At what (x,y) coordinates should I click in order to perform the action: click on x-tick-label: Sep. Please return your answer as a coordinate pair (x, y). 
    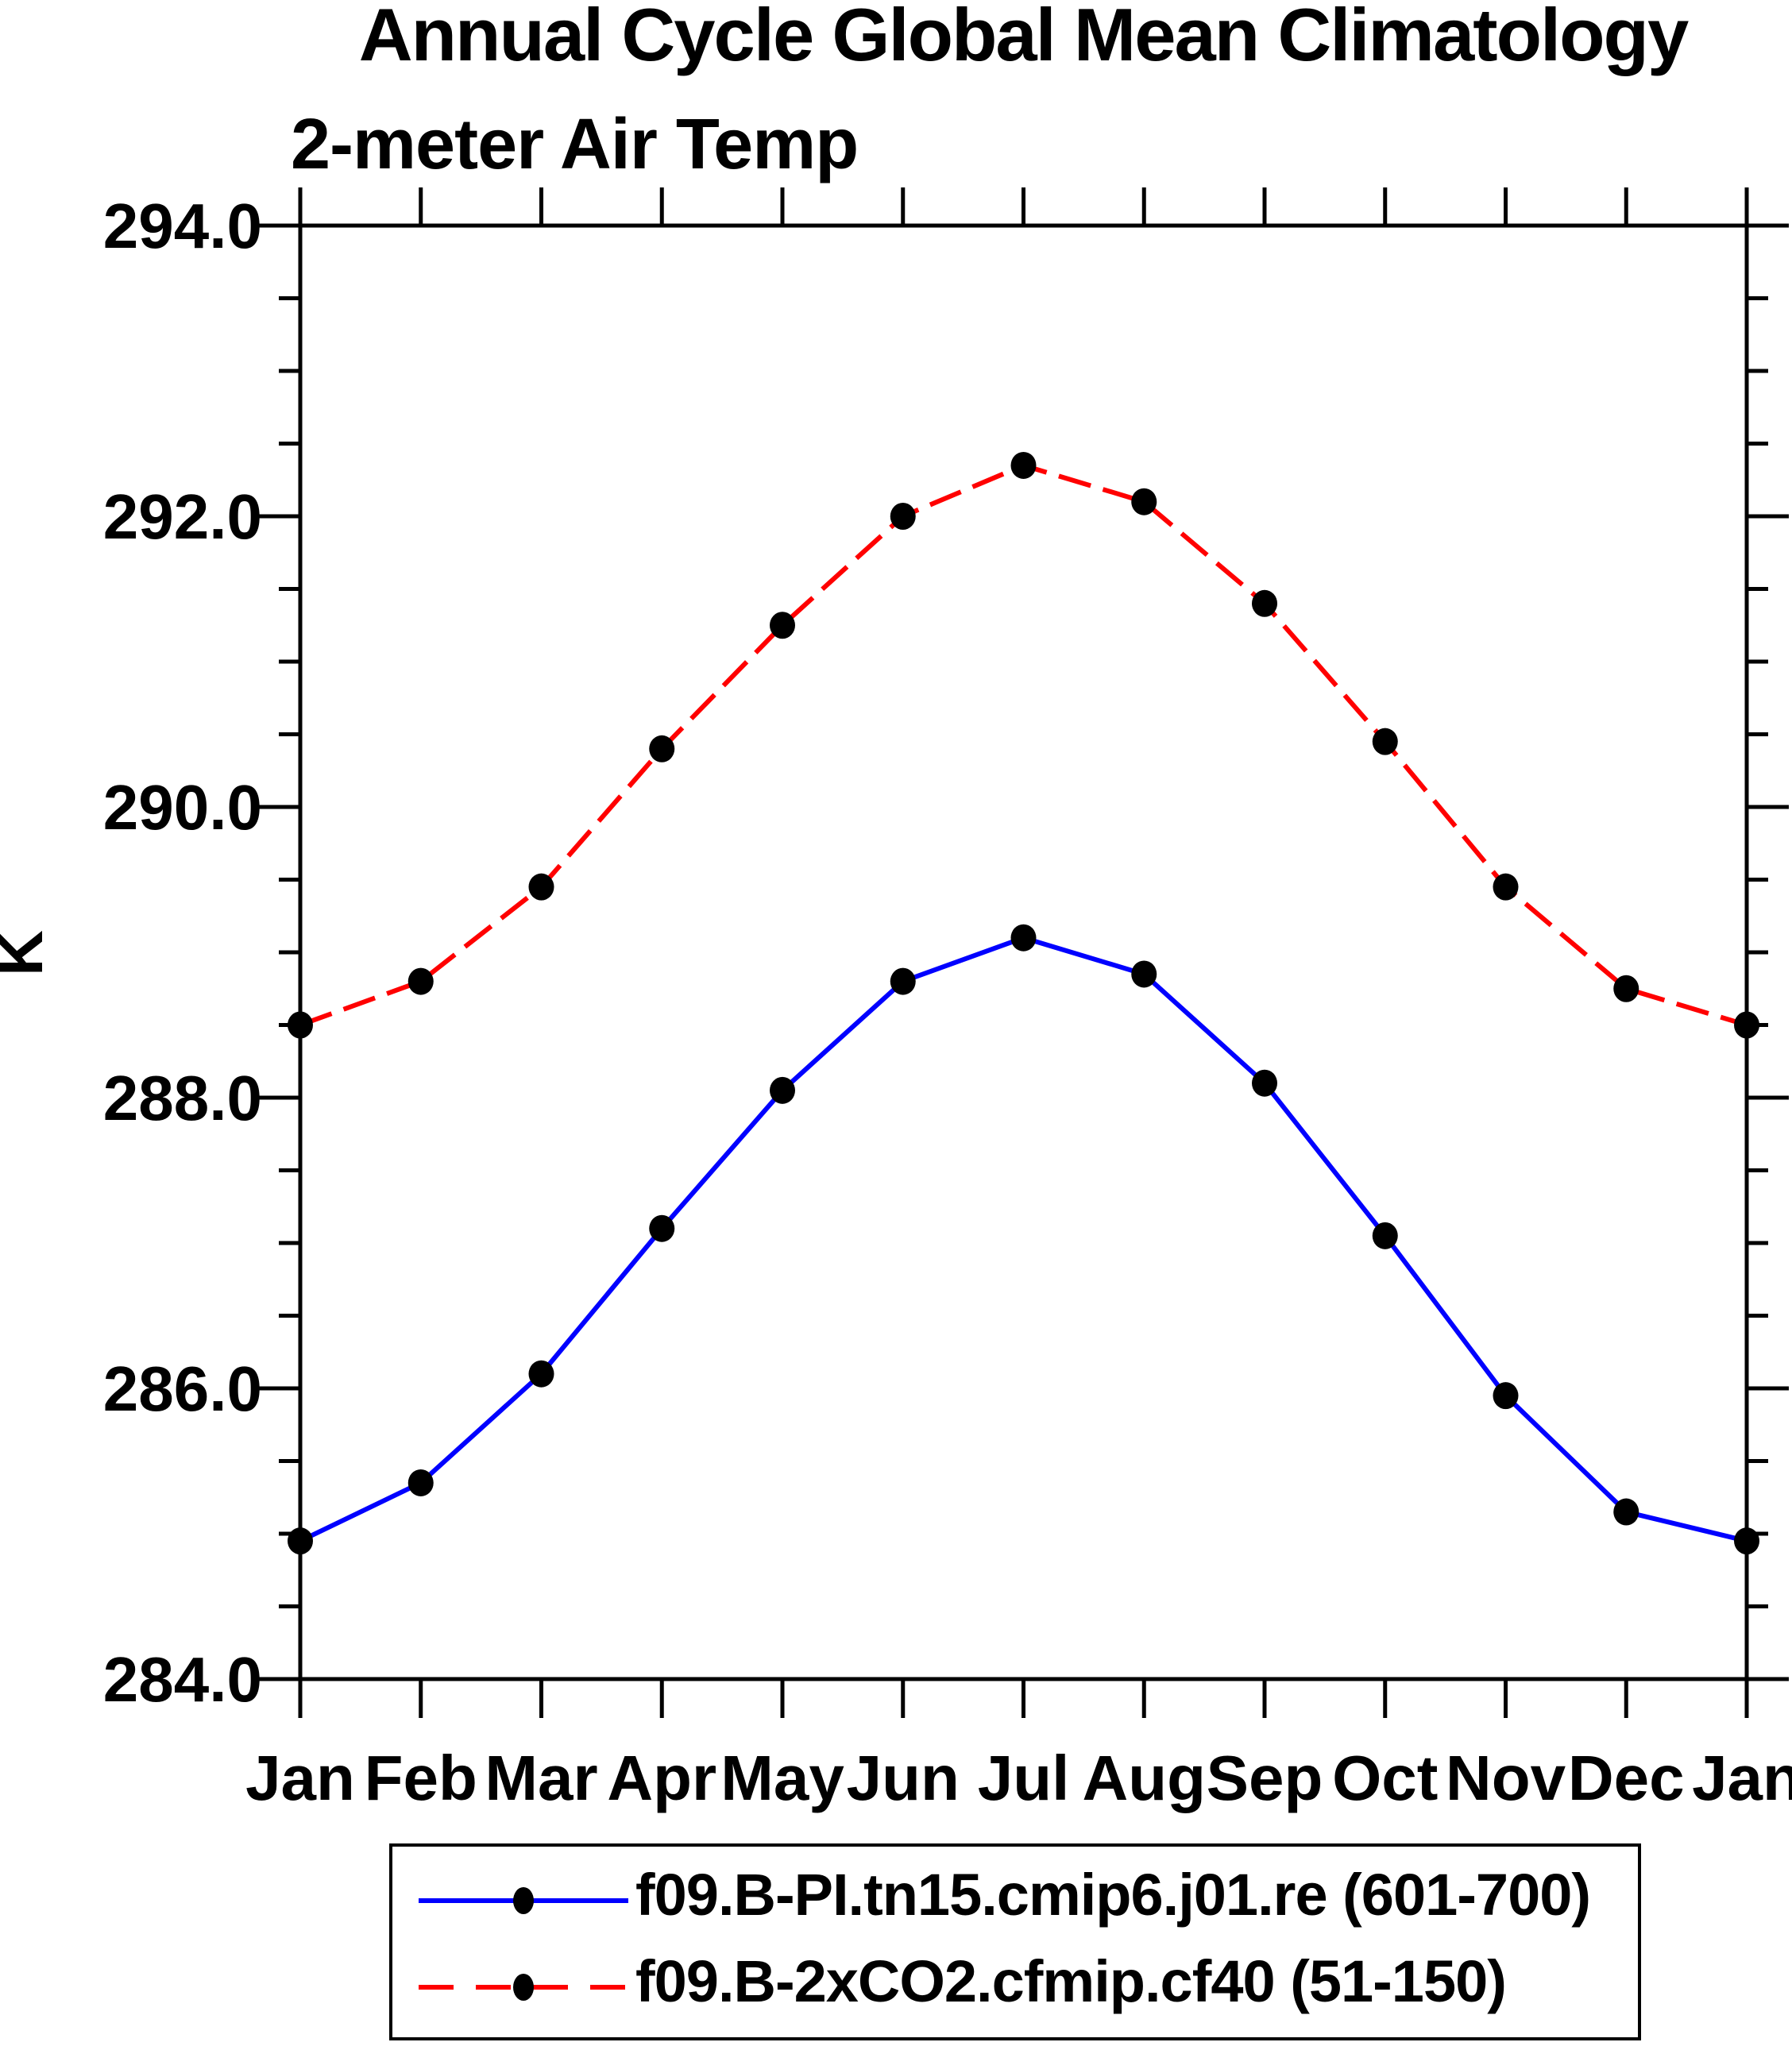
    Looking at the image, I should click on (1265, 1778).